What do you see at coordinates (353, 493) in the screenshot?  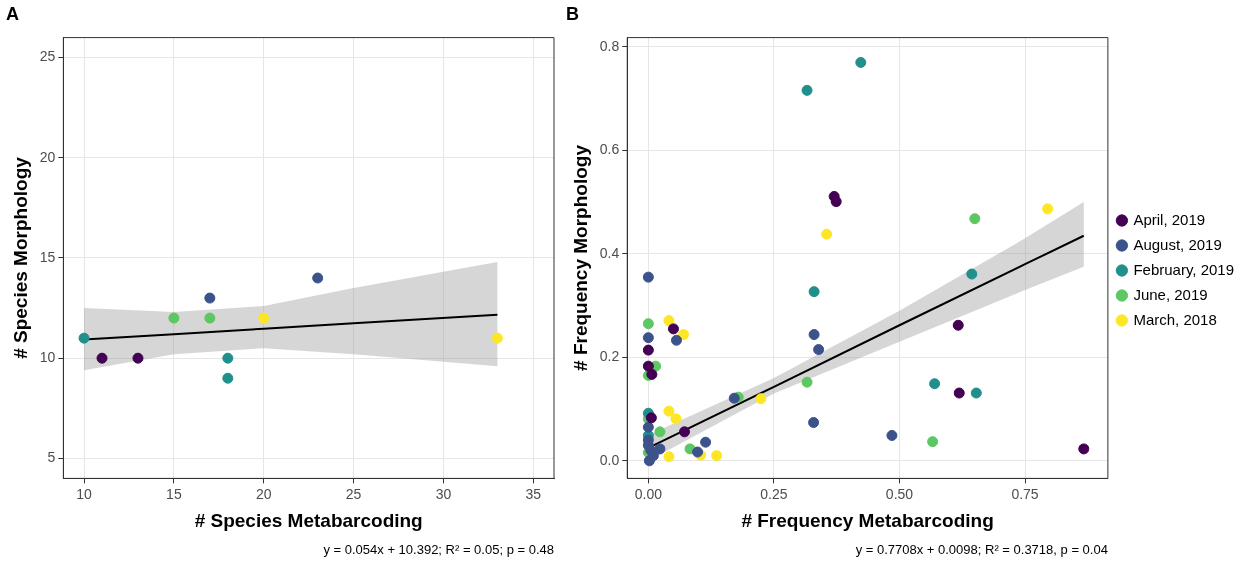 I see `x-tick-label: 25` at bounding box center [353, 493].